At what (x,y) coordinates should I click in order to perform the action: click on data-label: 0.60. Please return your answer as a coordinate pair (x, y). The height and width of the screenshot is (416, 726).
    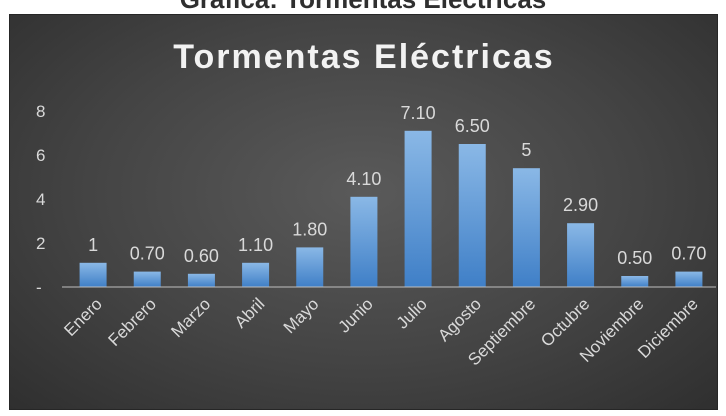
    Looking at the image, I should click on (201, 256).